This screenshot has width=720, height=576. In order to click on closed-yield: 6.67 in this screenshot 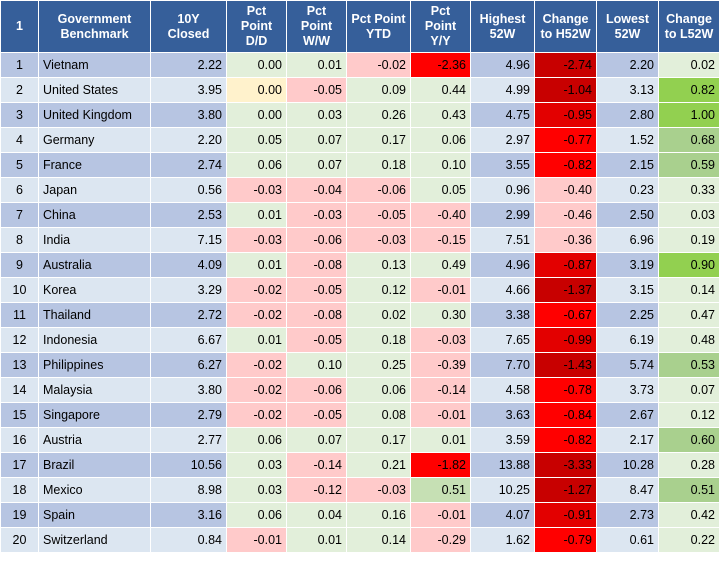, I will do `click(188, 340)`.